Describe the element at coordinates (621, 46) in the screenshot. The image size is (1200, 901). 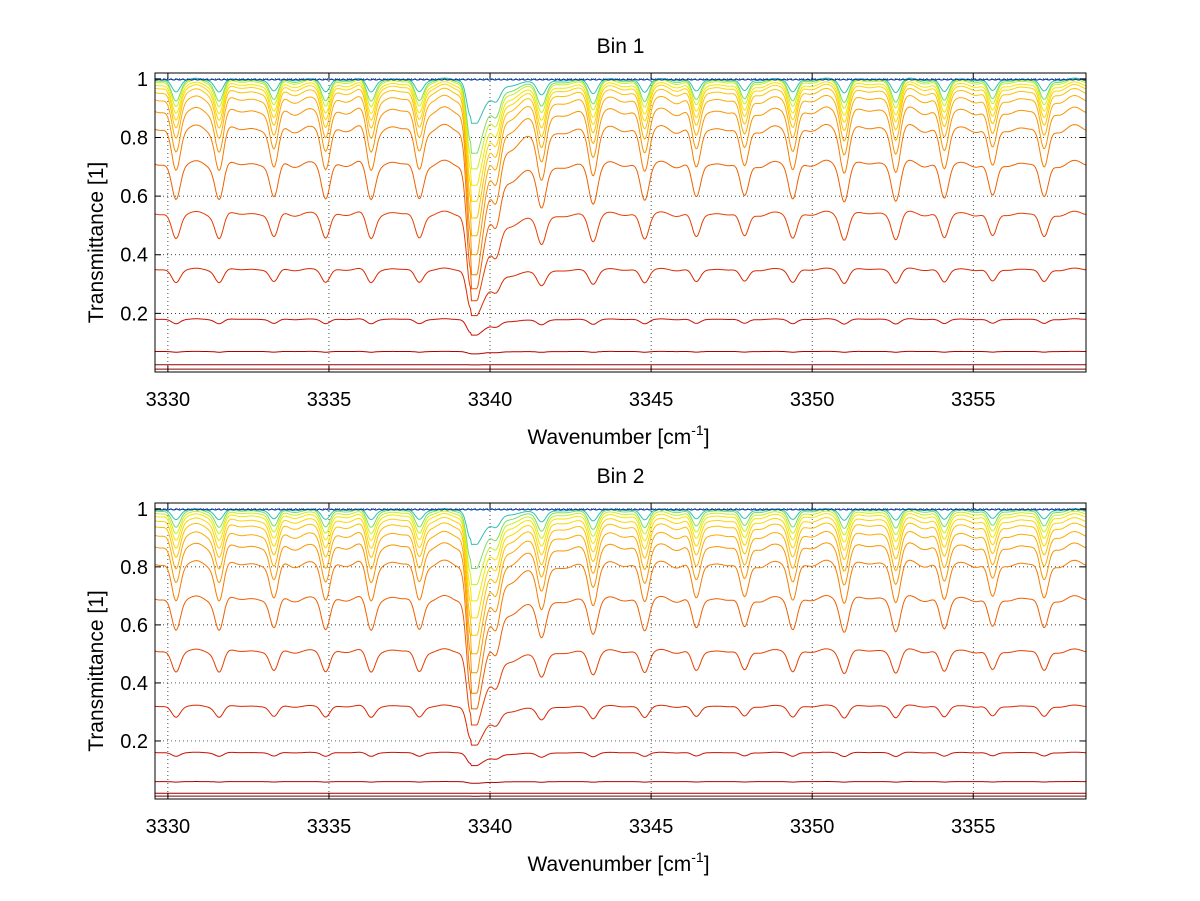
I see `chart-title: Bin 1` at that location.